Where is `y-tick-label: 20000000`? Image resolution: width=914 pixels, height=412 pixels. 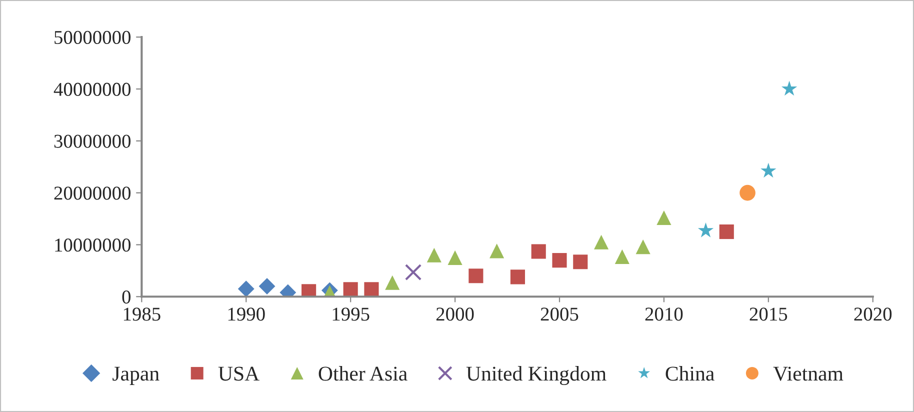
y-tick-label: 20000000 is located at coordinates (92, 193).